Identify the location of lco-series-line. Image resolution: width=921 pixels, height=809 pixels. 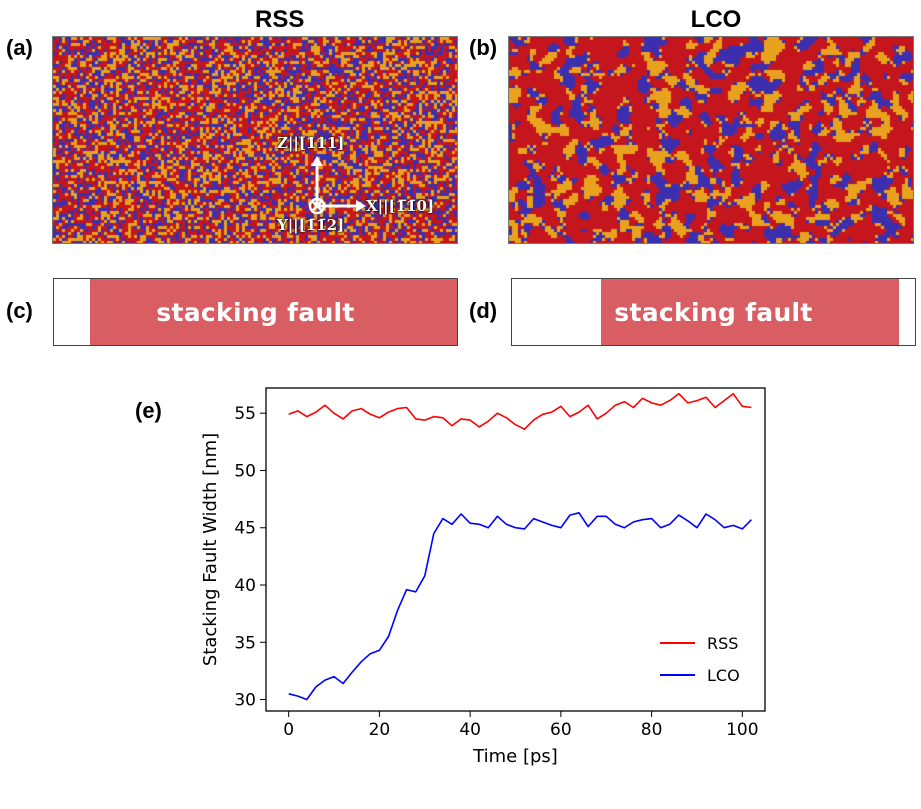
(520, 606).